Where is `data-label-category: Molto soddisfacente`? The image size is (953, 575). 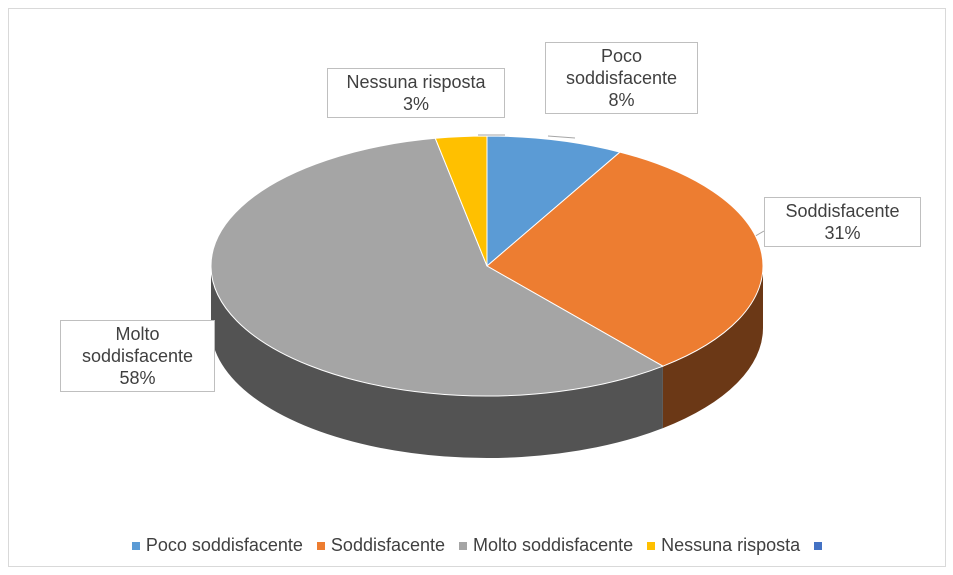
data-label-category: Molto soddisfacente is located at coordinates (137, 345).